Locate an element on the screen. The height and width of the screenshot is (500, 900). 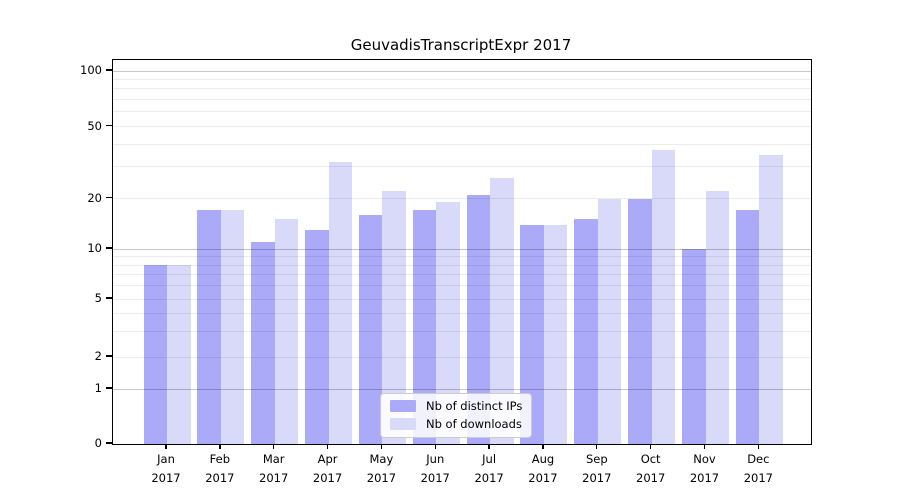
x-tick-jun is located at coordinates (435, 446).